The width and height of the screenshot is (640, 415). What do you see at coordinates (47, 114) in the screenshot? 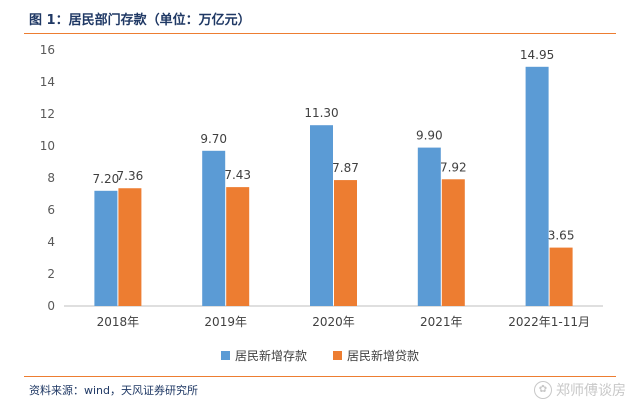
I see `y-tick-label: 12` at bounding box center [47, 114].